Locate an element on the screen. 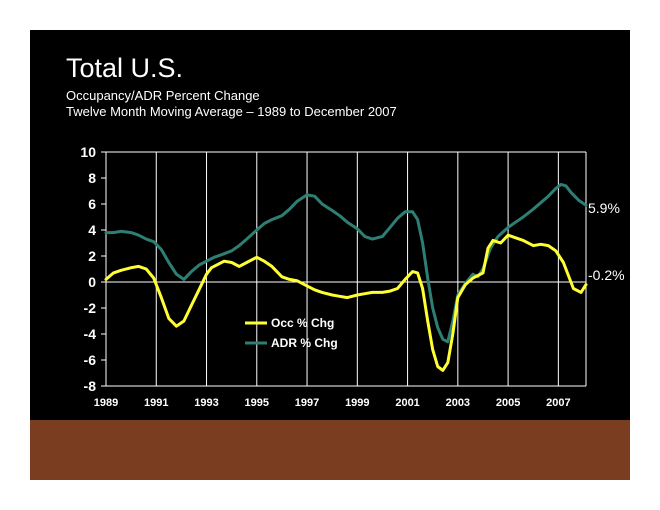 The height and width of the screenshot is (510, 660). y-tick-label: 10 is located at coordinates (88, 152).